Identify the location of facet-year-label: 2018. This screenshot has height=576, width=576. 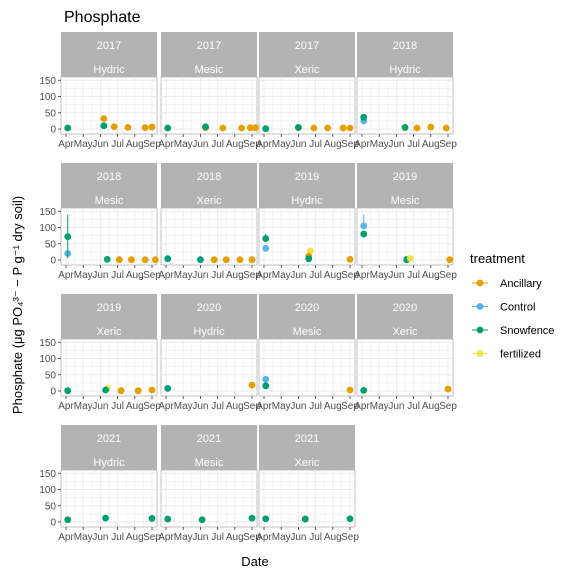
(209, 177).